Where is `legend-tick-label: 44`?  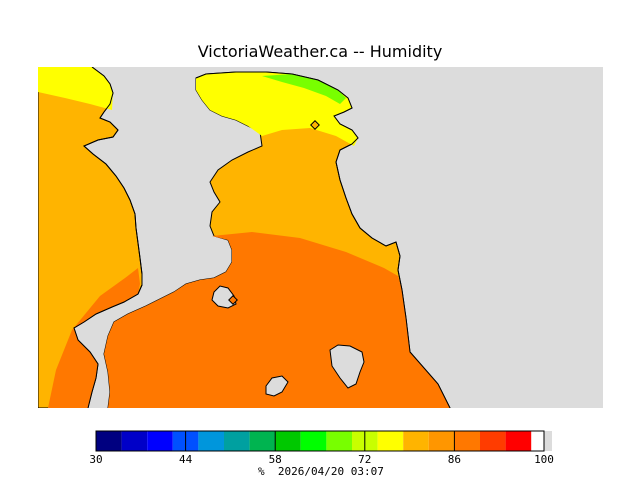
legend-tick-label: 44 is located at coordinates (185, 459).